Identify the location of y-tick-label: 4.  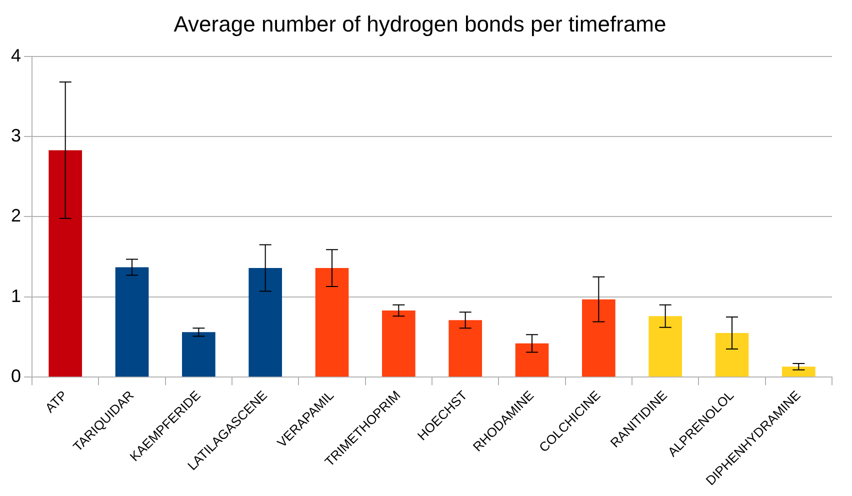
(16, 55).